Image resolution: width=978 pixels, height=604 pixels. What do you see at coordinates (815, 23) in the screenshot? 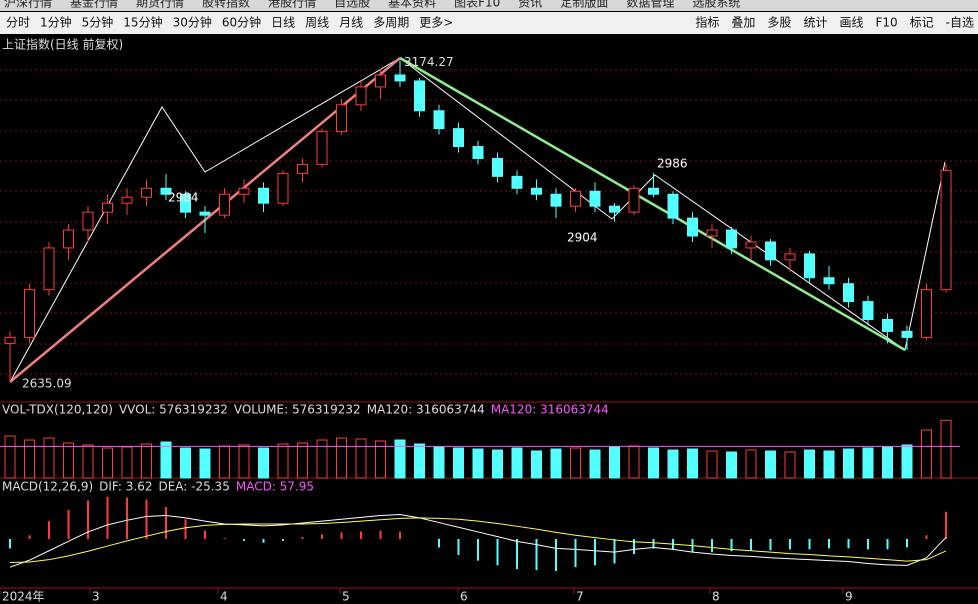
I see `tool-tab: 统计` at bounding box center [815, 23].